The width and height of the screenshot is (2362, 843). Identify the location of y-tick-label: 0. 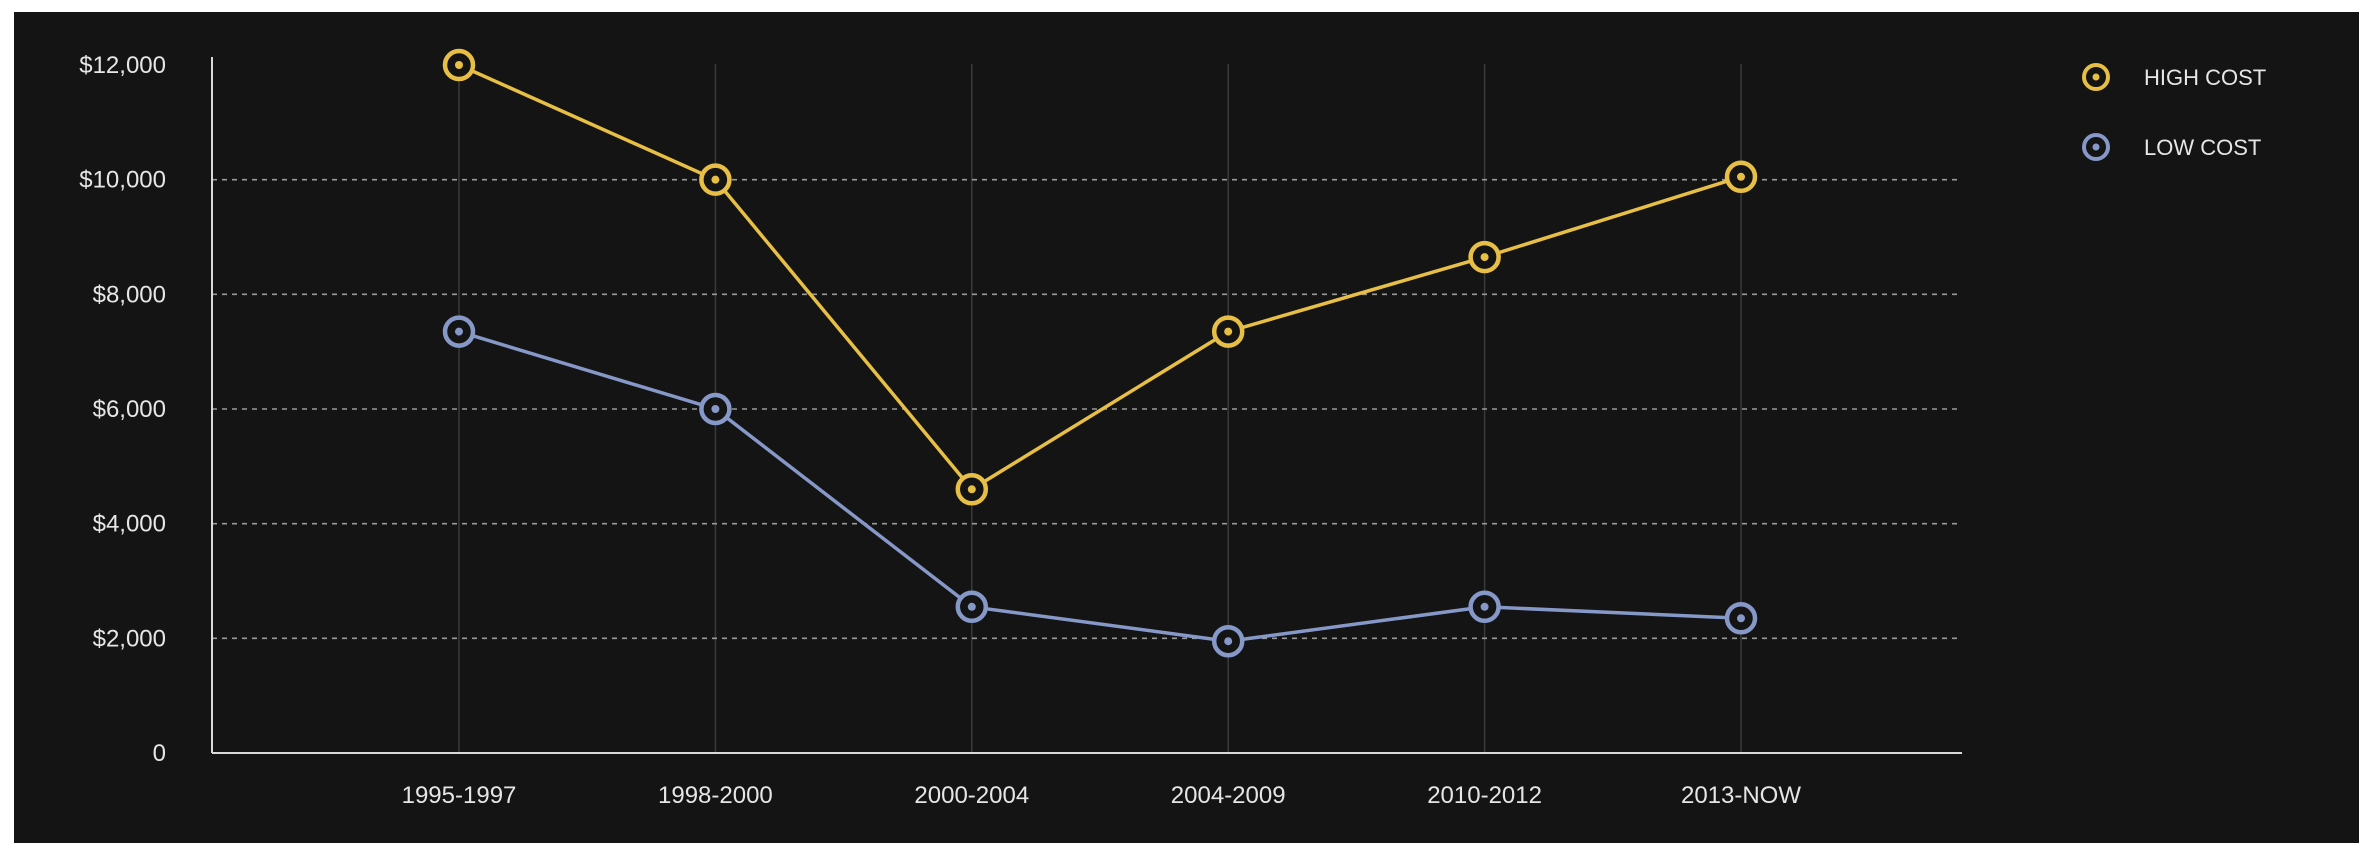
(159, 753).